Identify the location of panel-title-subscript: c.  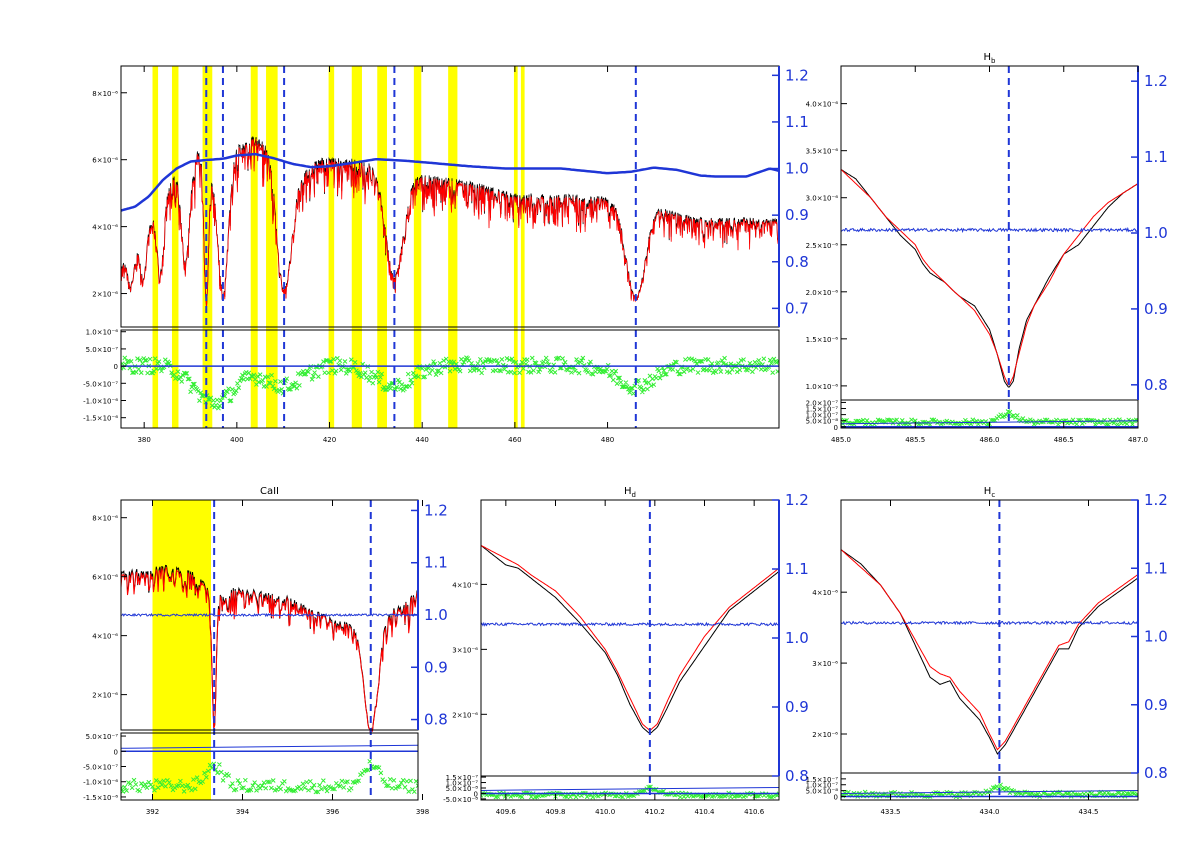
(993, 495).